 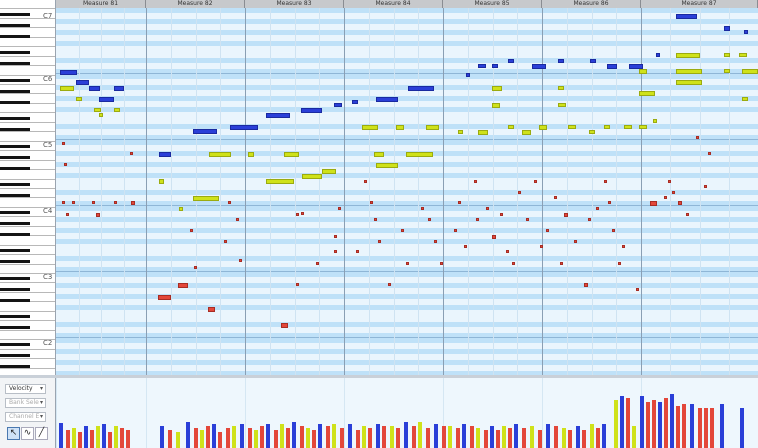 What do you see at coordinates (492, 4) in the screenshot?
I see `measure-header: Measure 85` at bounding box center [492, 4].